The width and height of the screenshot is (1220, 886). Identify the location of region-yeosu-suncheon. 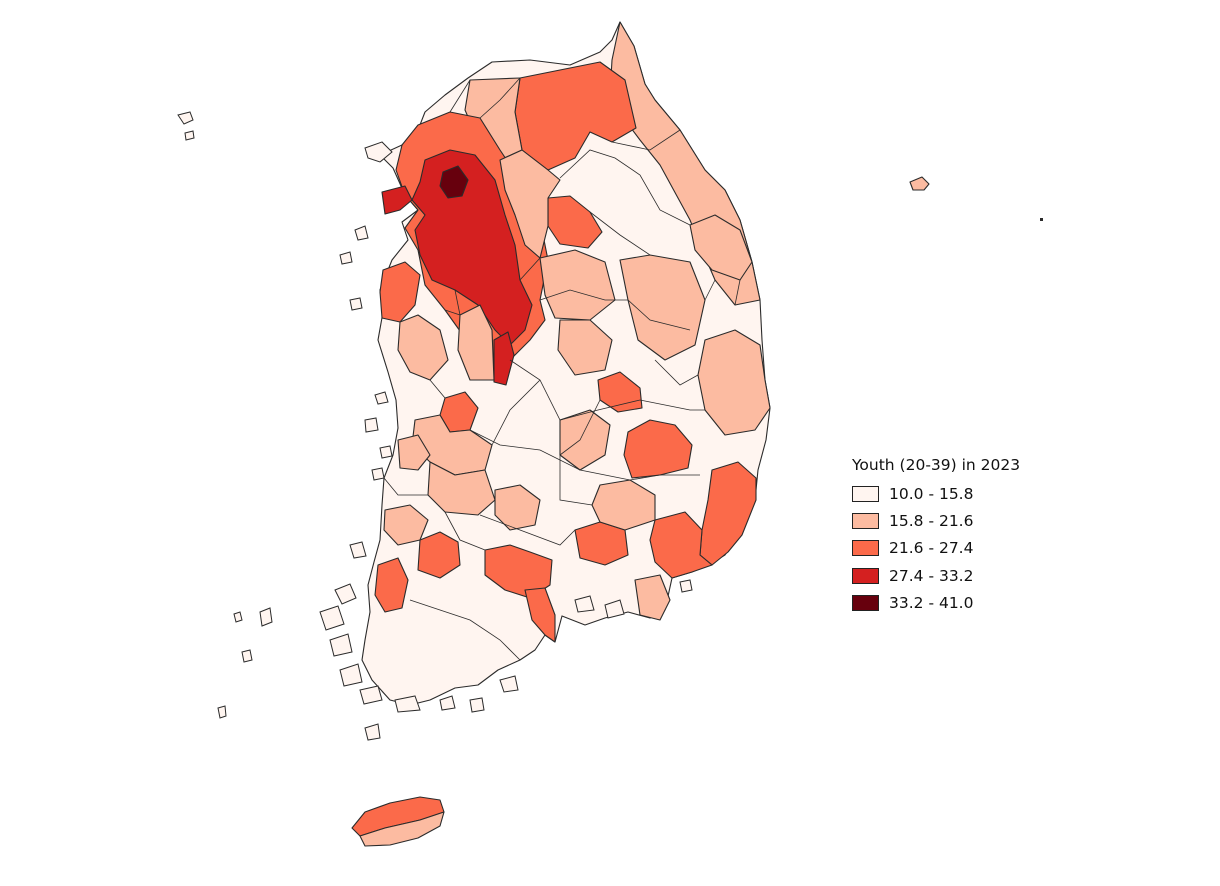
(518, 571).